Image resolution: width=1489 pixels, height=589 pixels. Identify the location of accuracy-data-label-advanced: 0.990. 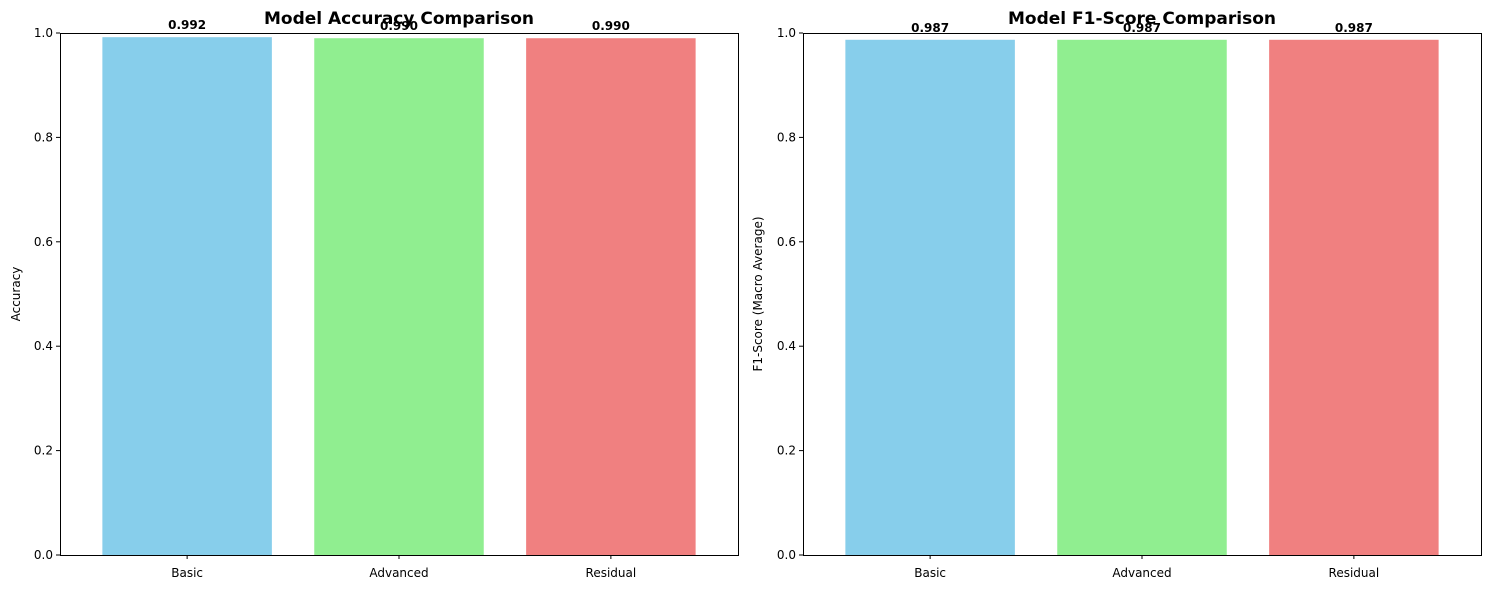
(399, 26).